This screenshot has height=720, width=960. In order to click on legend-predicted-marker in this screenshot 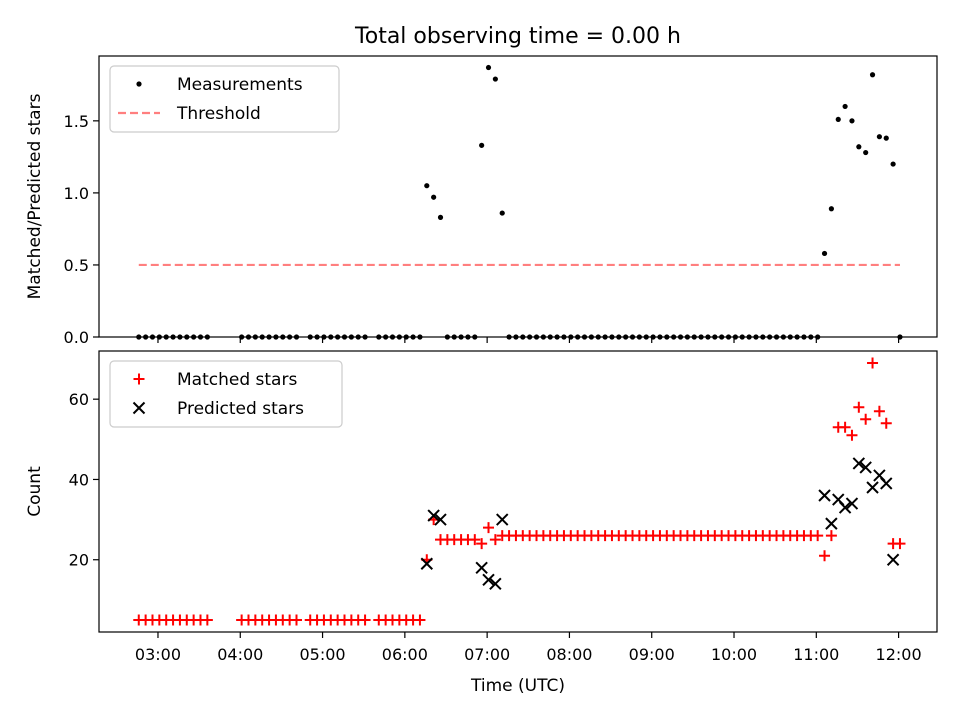, I will do `click(139, 408)`.